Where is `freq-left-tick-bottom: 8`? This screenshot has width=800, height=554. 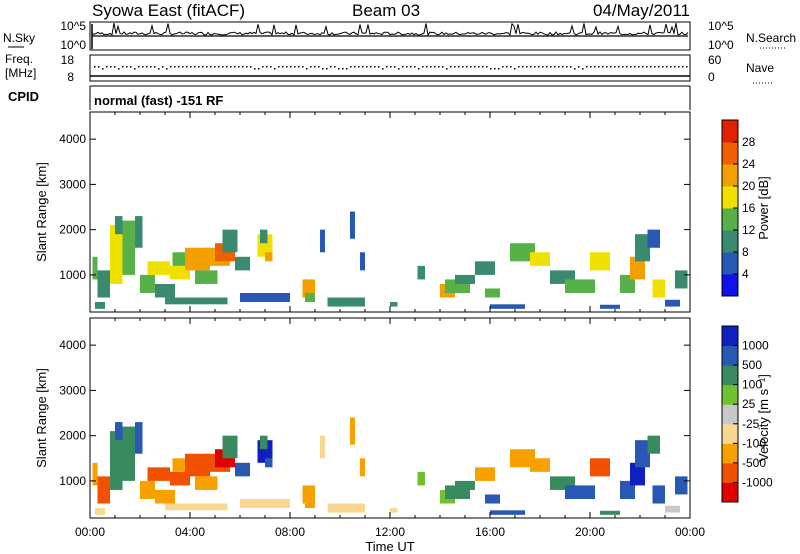 freq-left-tick-bottom: 8 is located at coordinates (70, 77).